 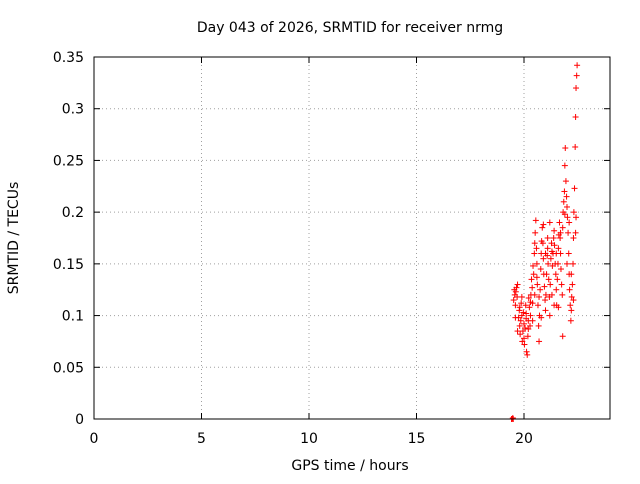 What do you see at coordinates (417, 439) in the screenshot?
I see `x-tick-label: 15` at bounding box center [417, 439].